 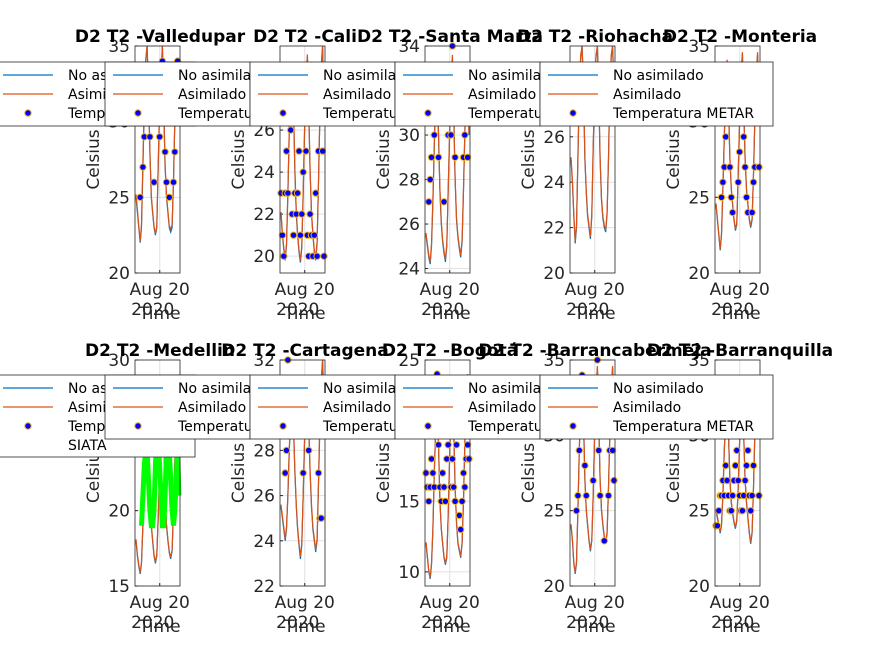 What do you see at coordinates (594, 351) in the screenshot?
I see `chart-title: D2 T2 -Barrancabermeja` at bounding box center [594, 351].